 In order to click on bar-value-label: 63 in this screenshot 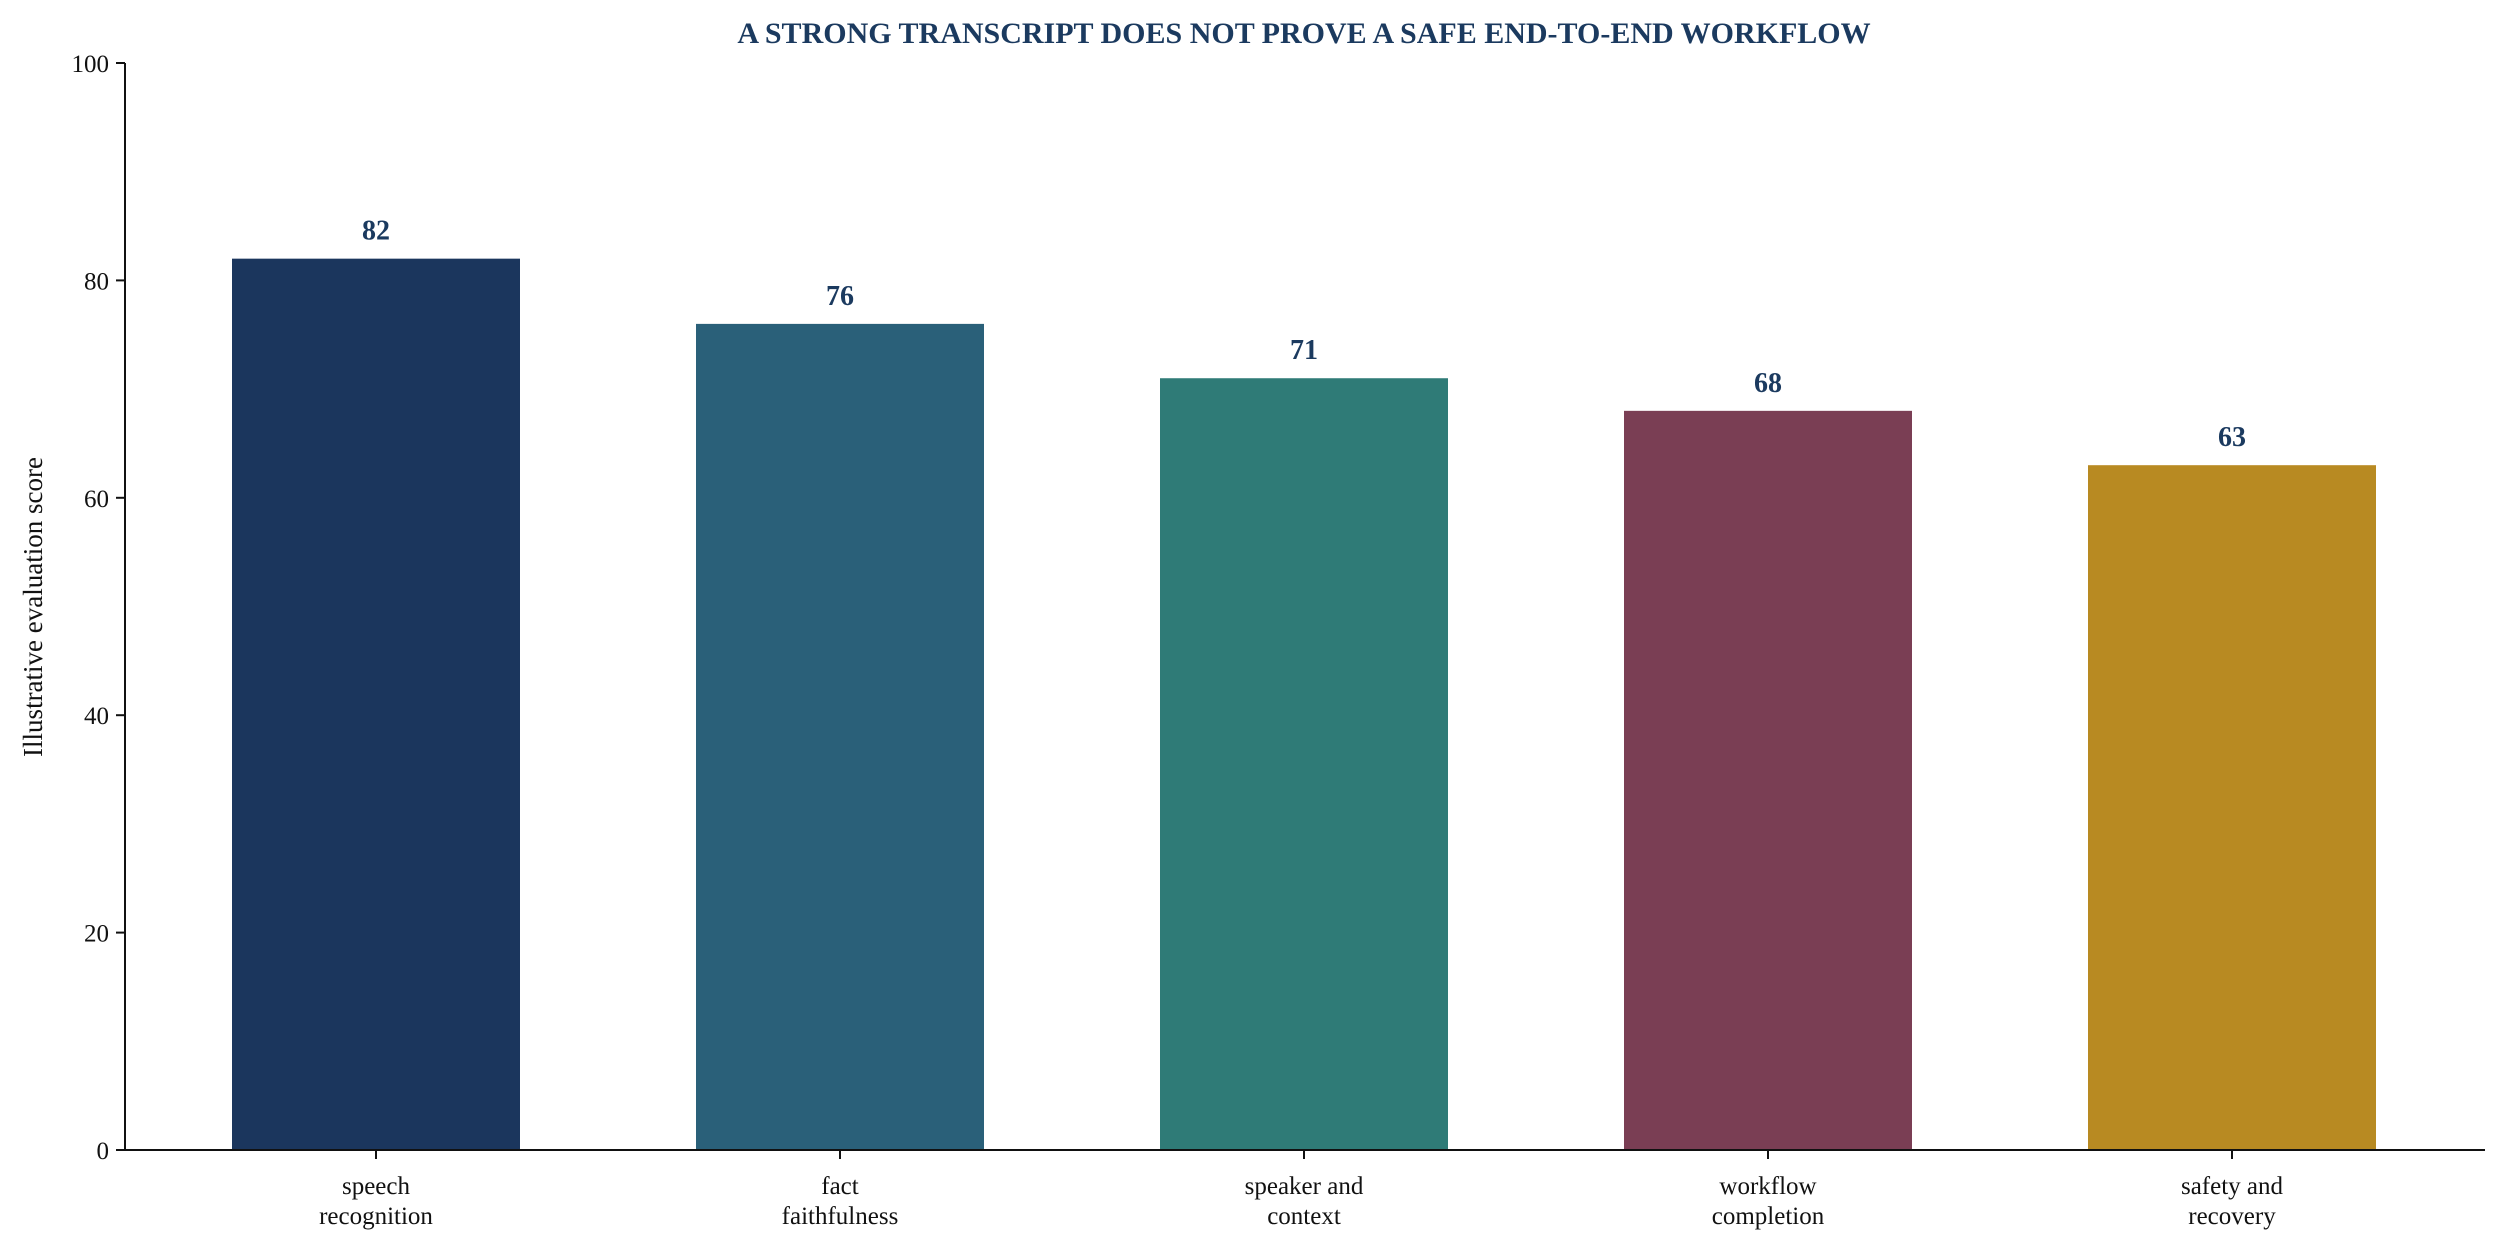, I will do `click(2232, 437)`.